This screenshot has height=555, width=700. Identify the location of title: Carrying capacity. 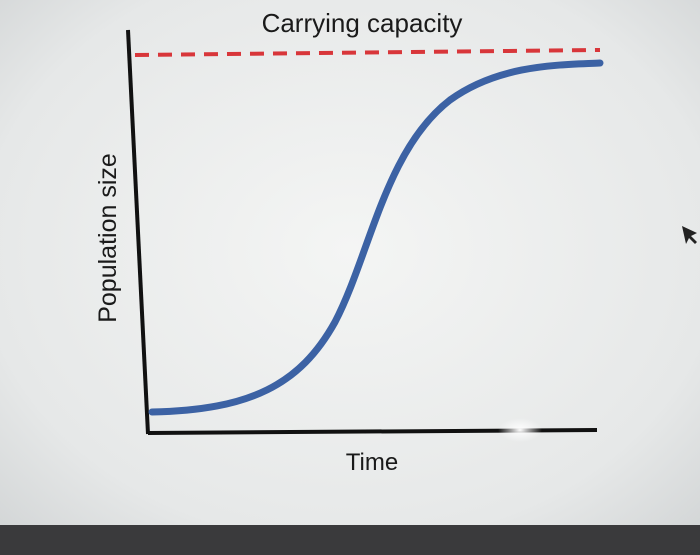
(362, 23).